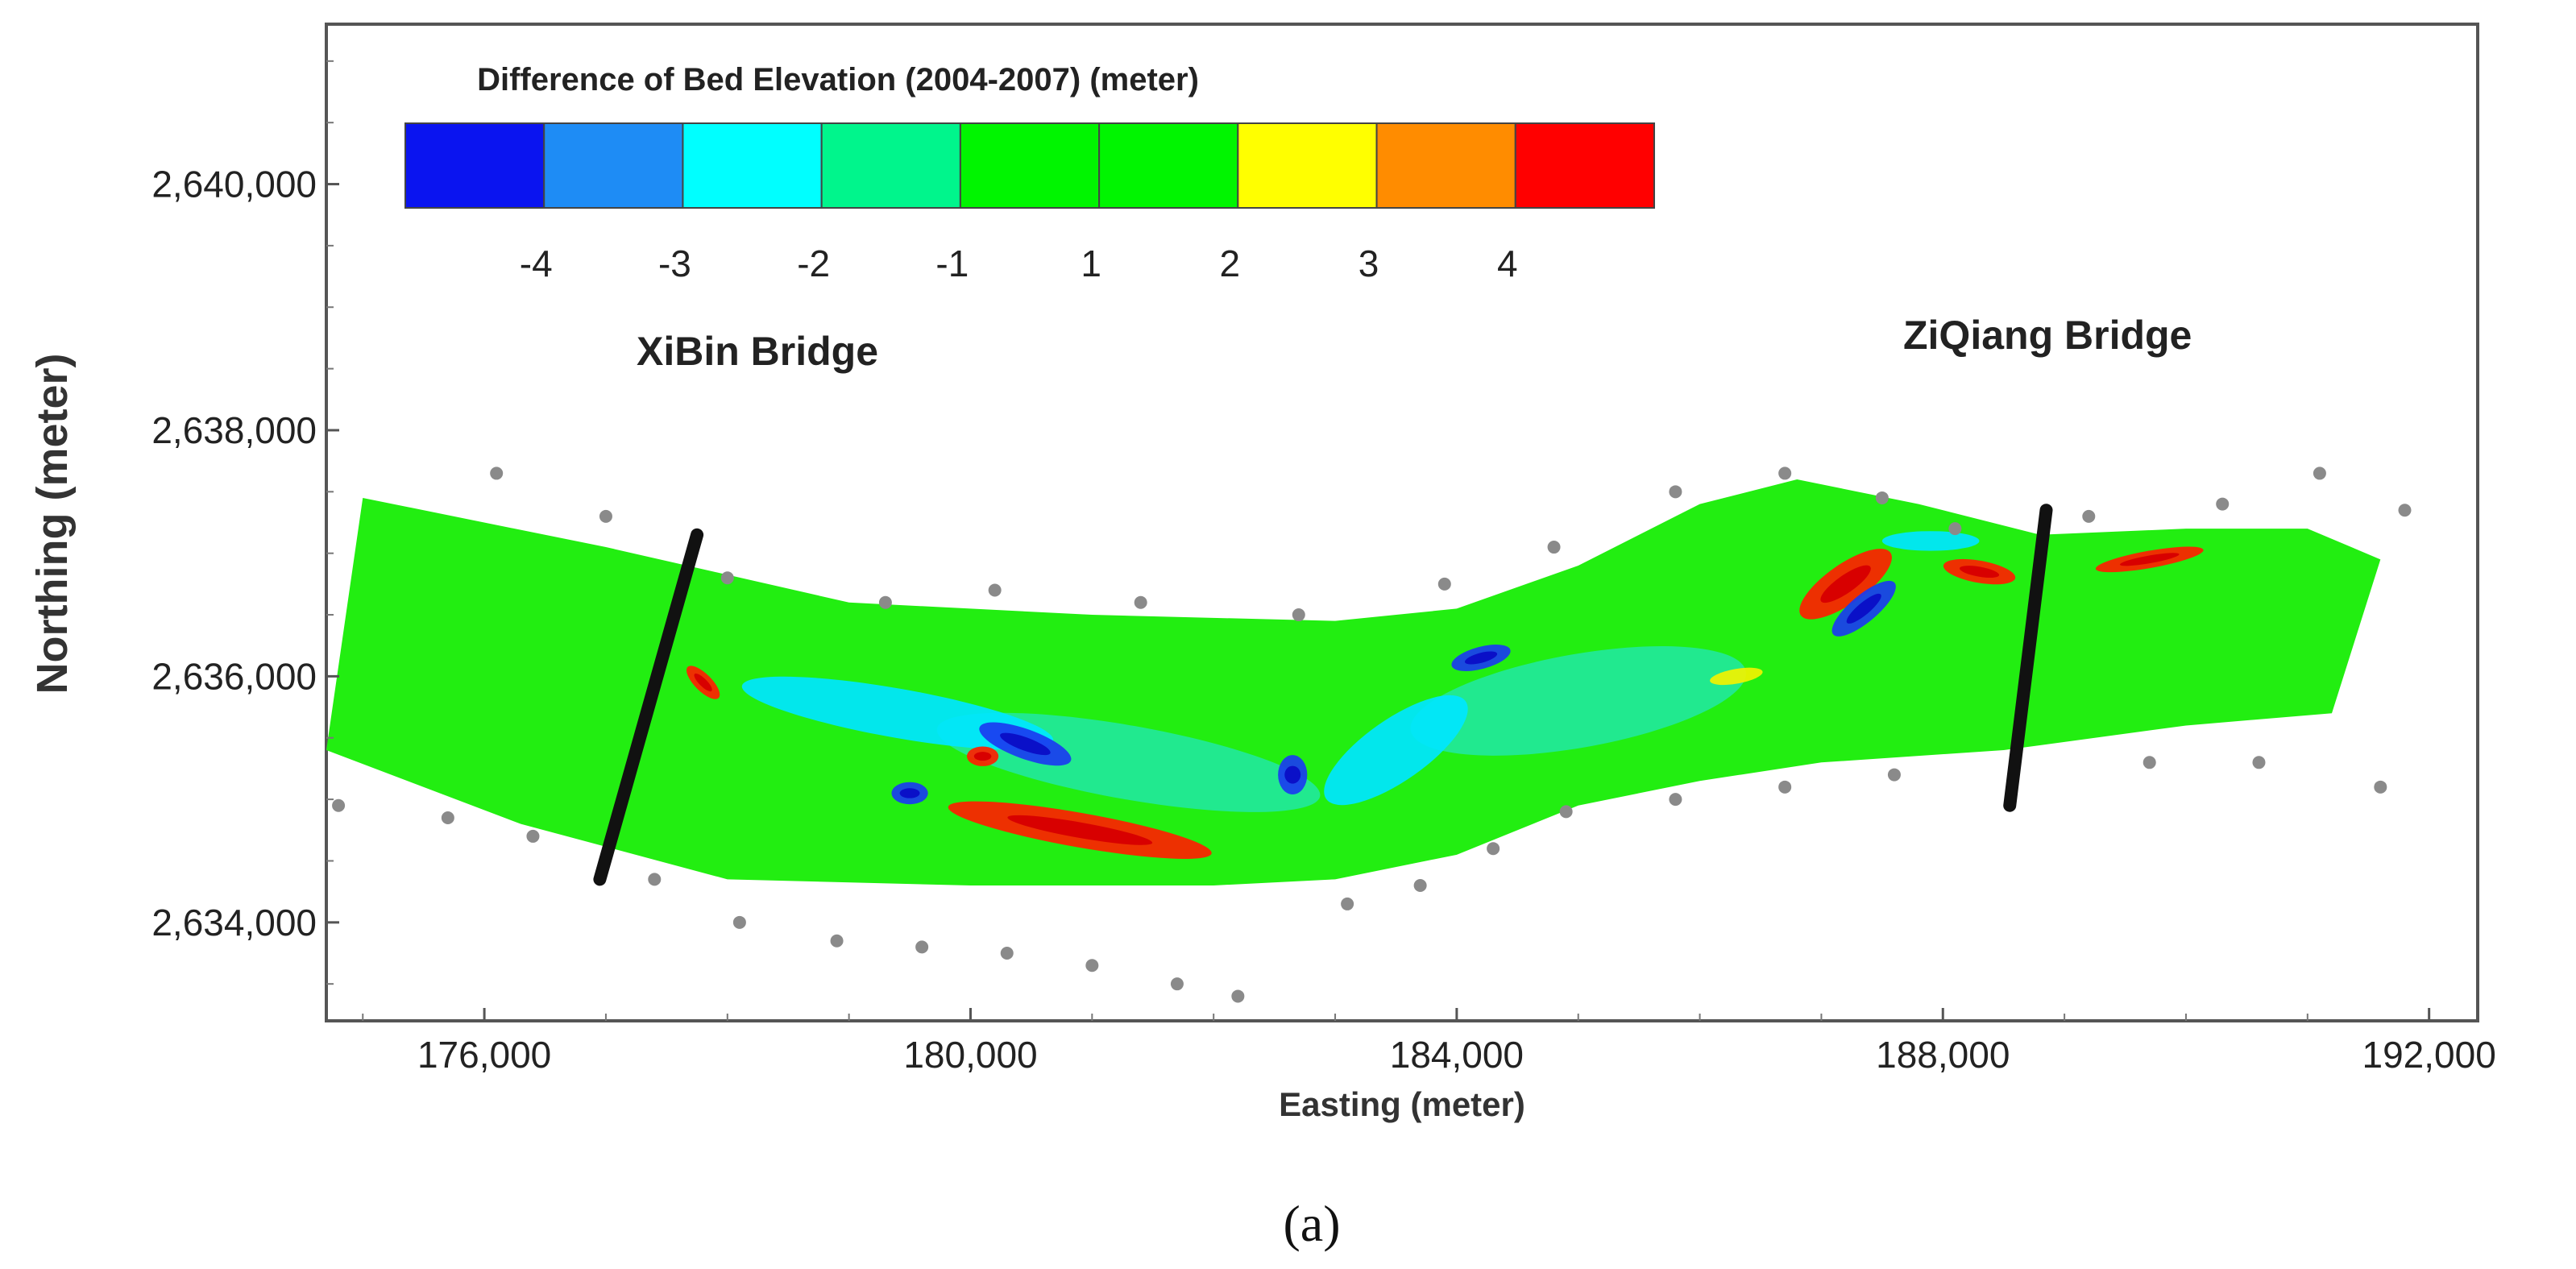  Describe the element at coordinates (952, 263) in the screenshot. I see `legend-tick-label: -1` at that location.